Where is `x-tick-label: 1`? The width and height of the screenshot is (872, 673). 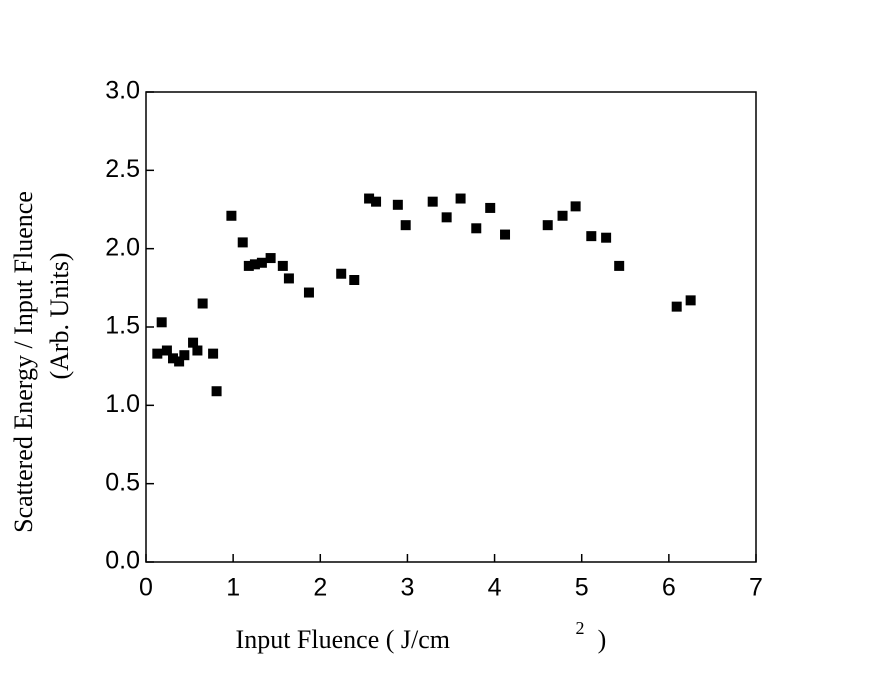
x-tick-label: 1 is located at coordinates (233, 588).